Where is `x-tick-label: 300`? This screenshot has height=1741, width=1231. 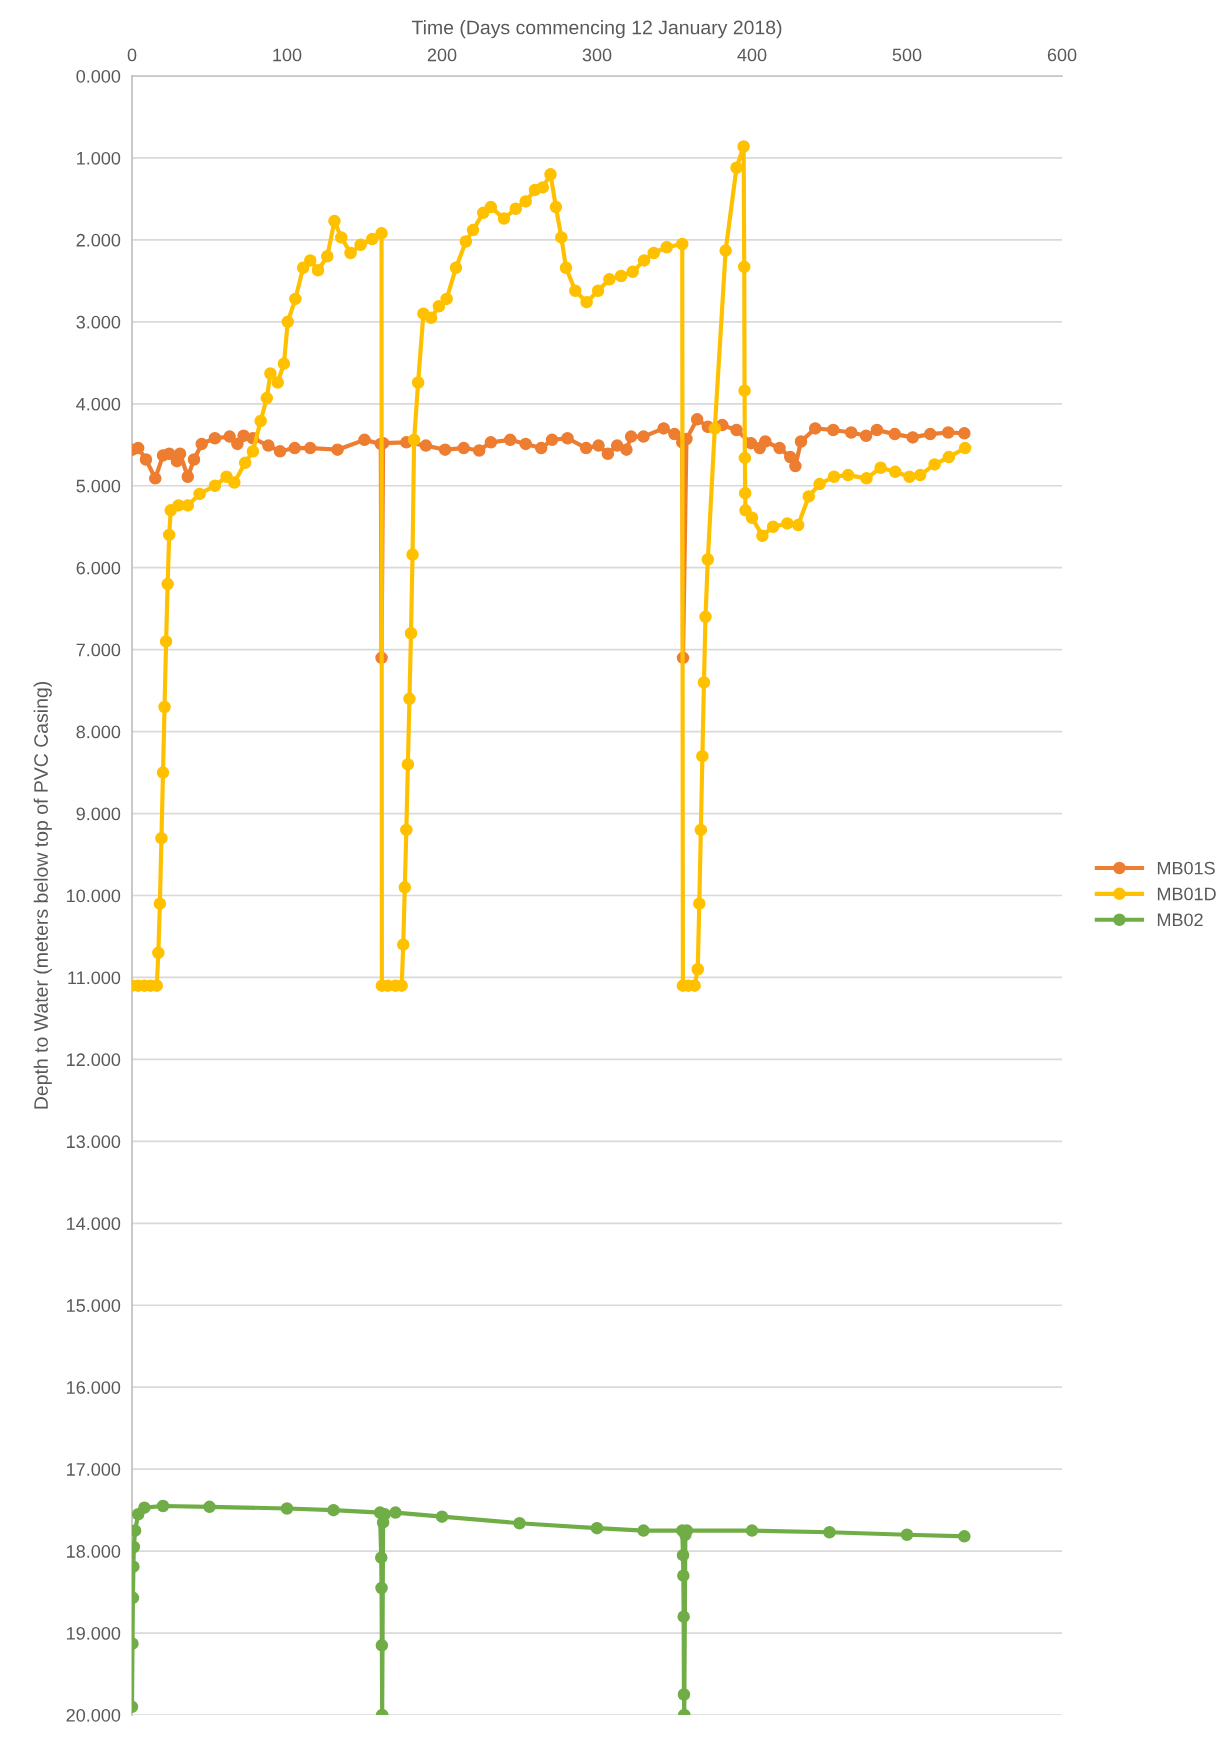 x-tick-label: 300 is located at coordinates (597, 55).